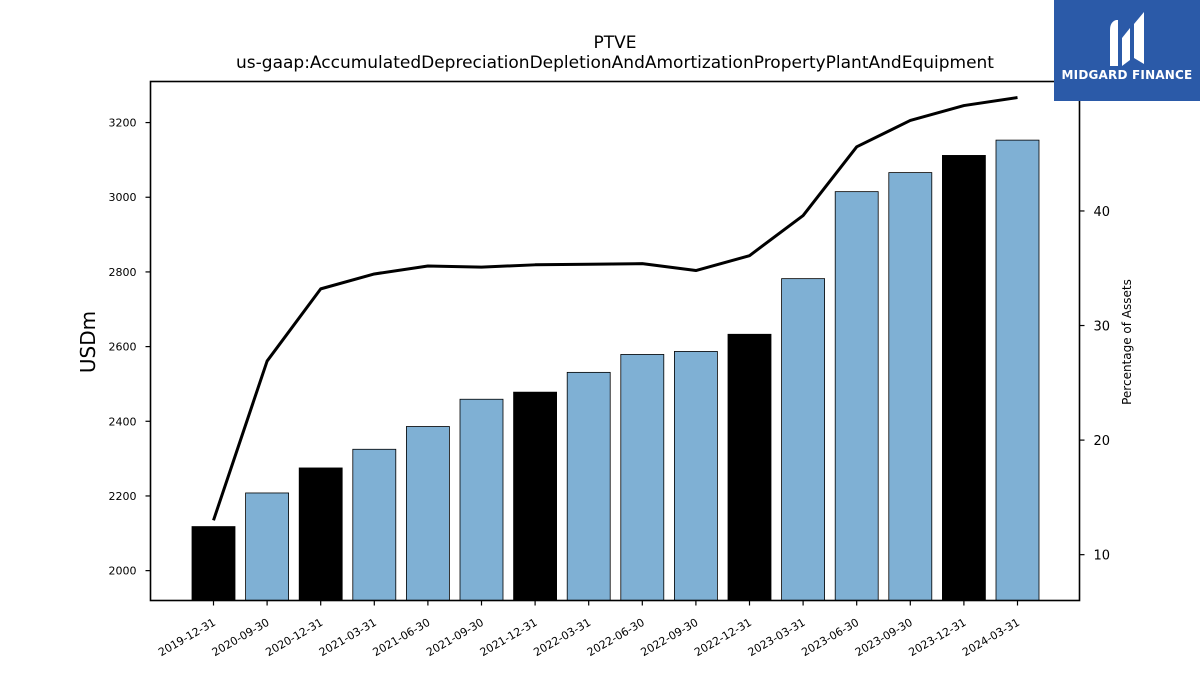 This screenshot has height=675, width=1200. What do you see at coordinates (938, 637) in the screenshot?
I see `x-tick-label: 2023-12-31` at bounding box center [938, 637].